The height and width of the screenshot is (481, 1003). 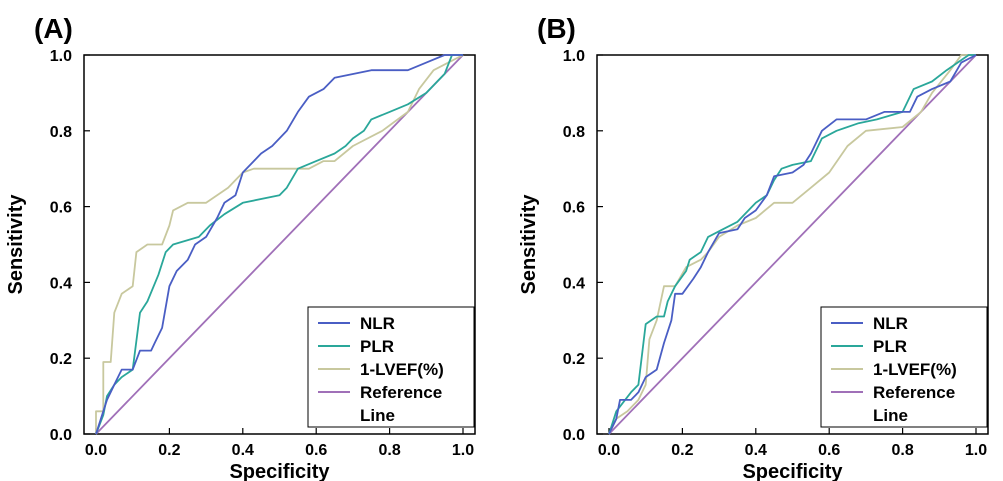 What do you see at coordinates (53, 28) in the screenshot?
I see `panel-label: (A)` at bounding box center [53, 28].